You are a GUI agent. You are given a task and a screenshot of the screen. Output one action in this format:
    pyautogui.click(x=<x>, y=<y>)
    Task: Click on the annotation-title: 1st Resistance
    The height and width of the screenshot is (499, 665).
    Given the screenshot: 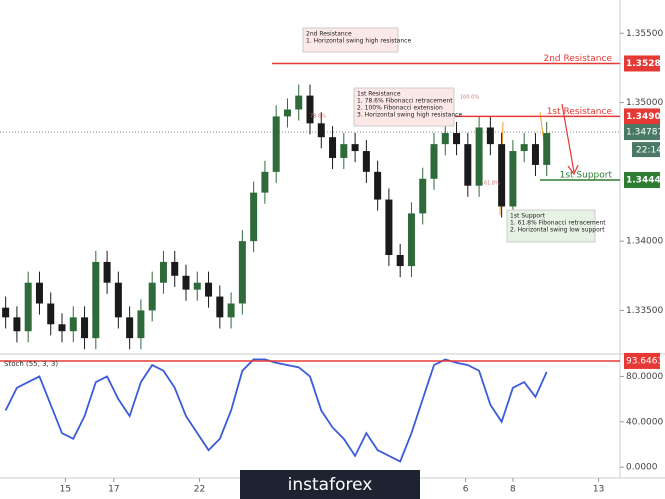 What is the action you would take?
    pyautogui.click(x=379, y=94)
    